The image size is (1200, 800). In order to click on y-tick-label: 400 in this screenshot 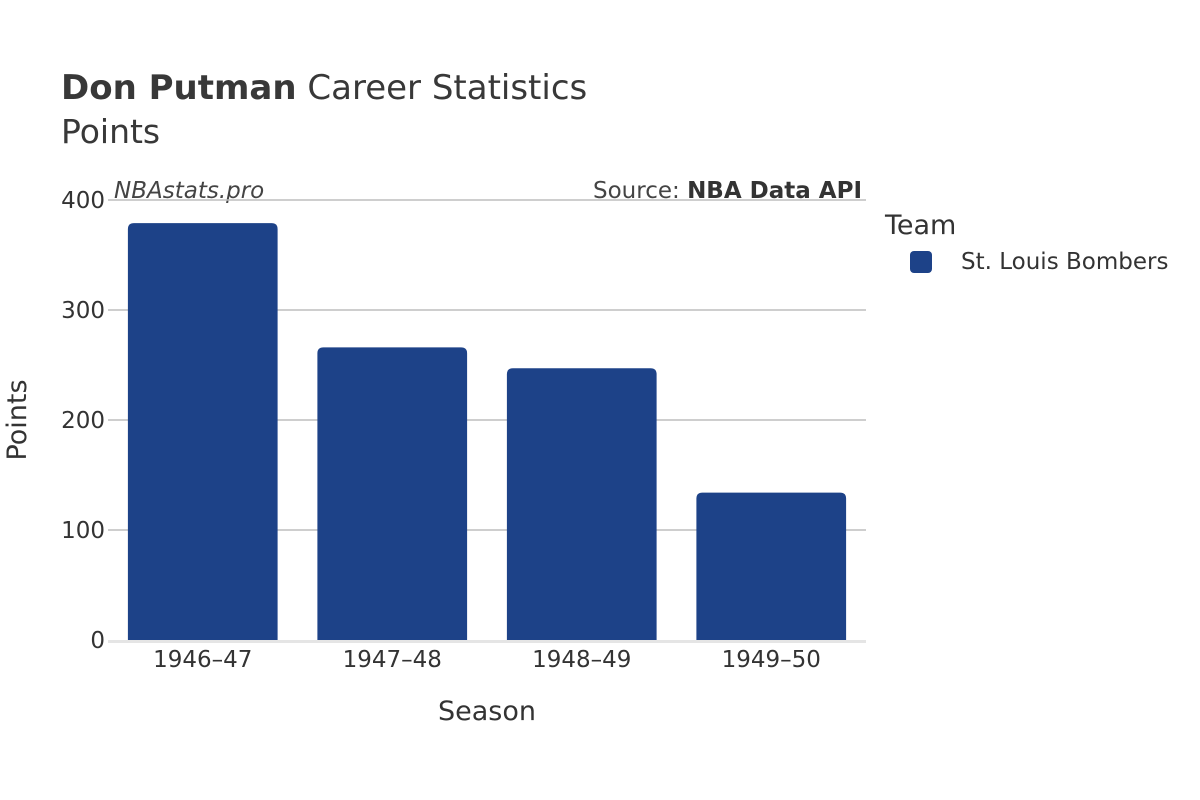, I will do `click(83, 201)`.